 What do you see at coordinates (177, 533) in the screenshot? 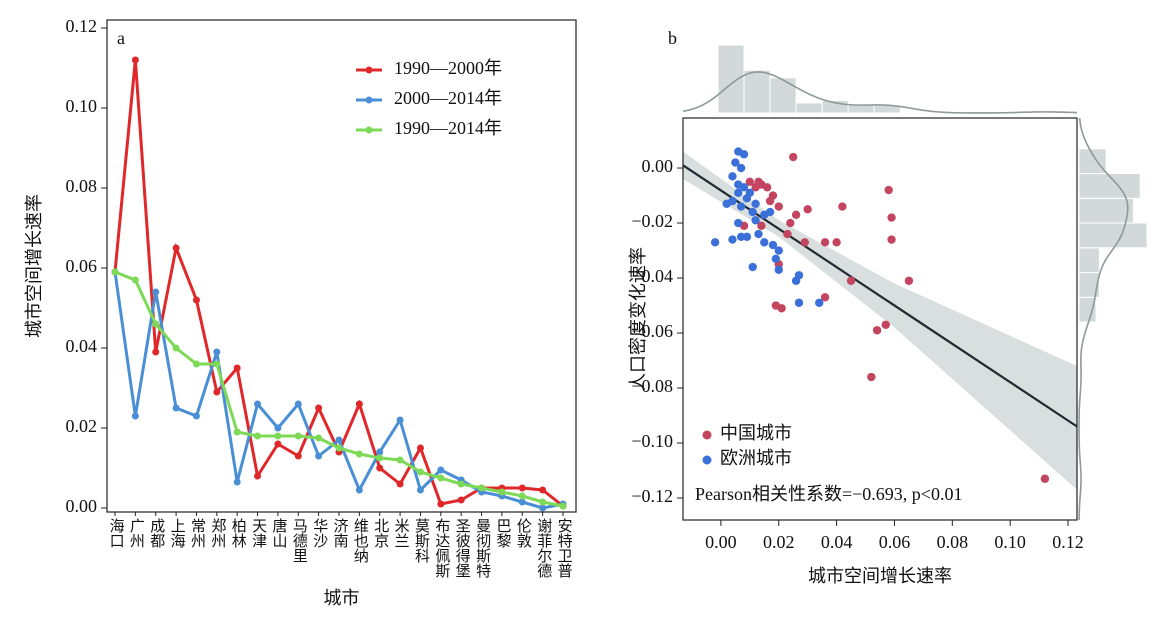
I see `x-tick-label: 上海` at bounding box center [177, 533].